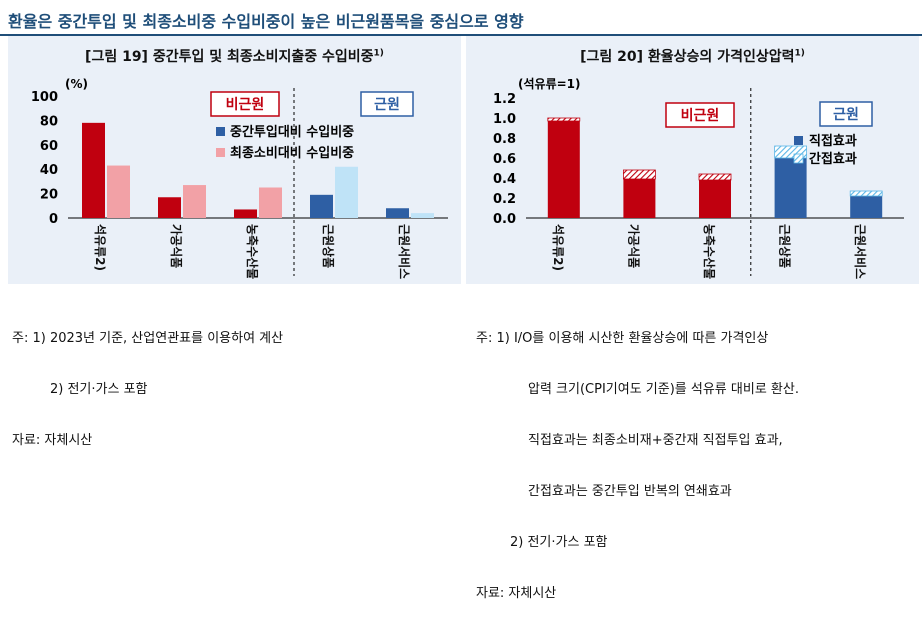 The width and height of the screenshot is (922, 619). I want to click on legend-swatch-indirect, so click(798, 158).